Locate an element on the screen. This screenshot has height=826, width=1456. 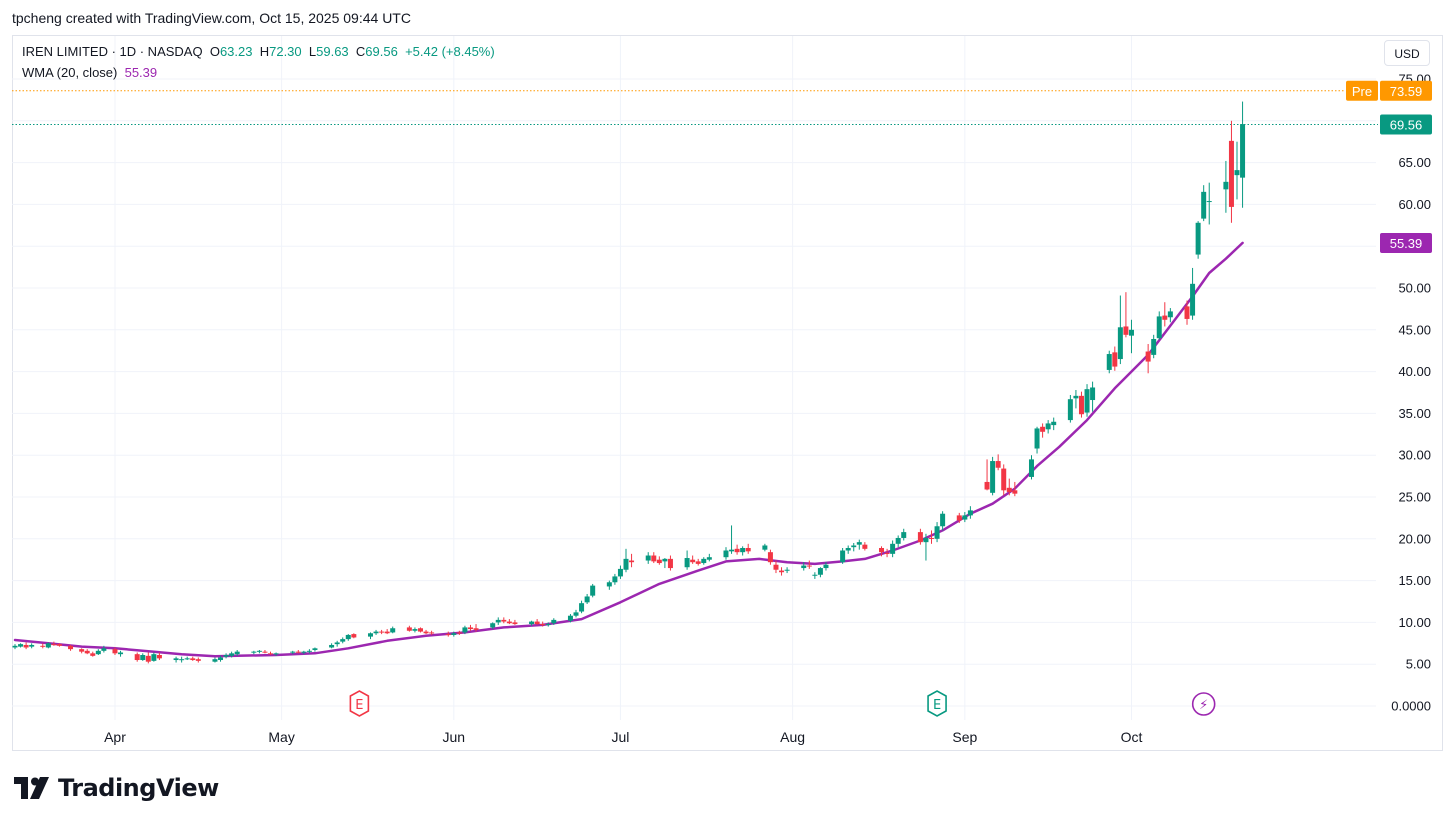
currency-button: USD is located at coordinates (1407, 53).